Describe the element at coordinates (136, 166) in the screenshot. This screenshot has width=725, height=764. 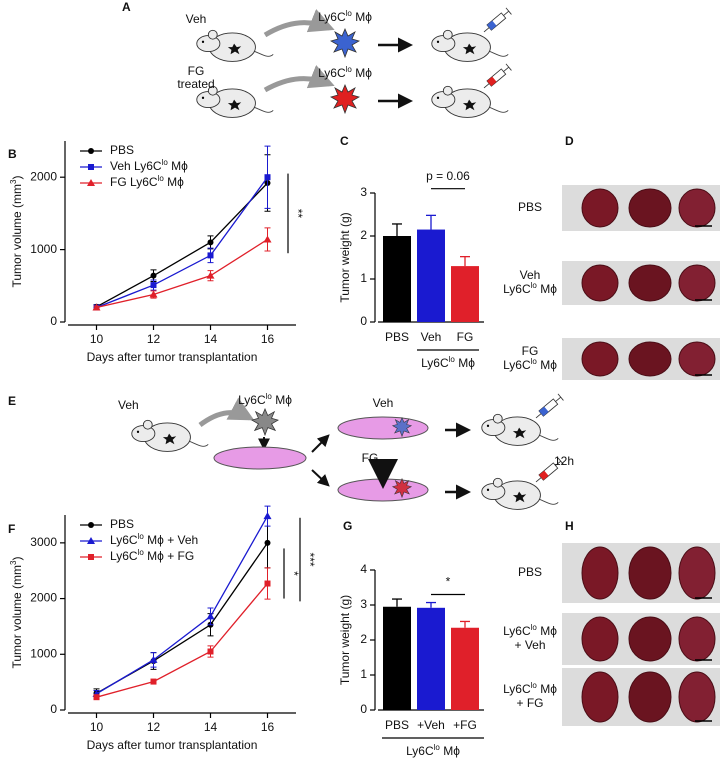
I see `text-segment: Veh Ly6C` at that location.